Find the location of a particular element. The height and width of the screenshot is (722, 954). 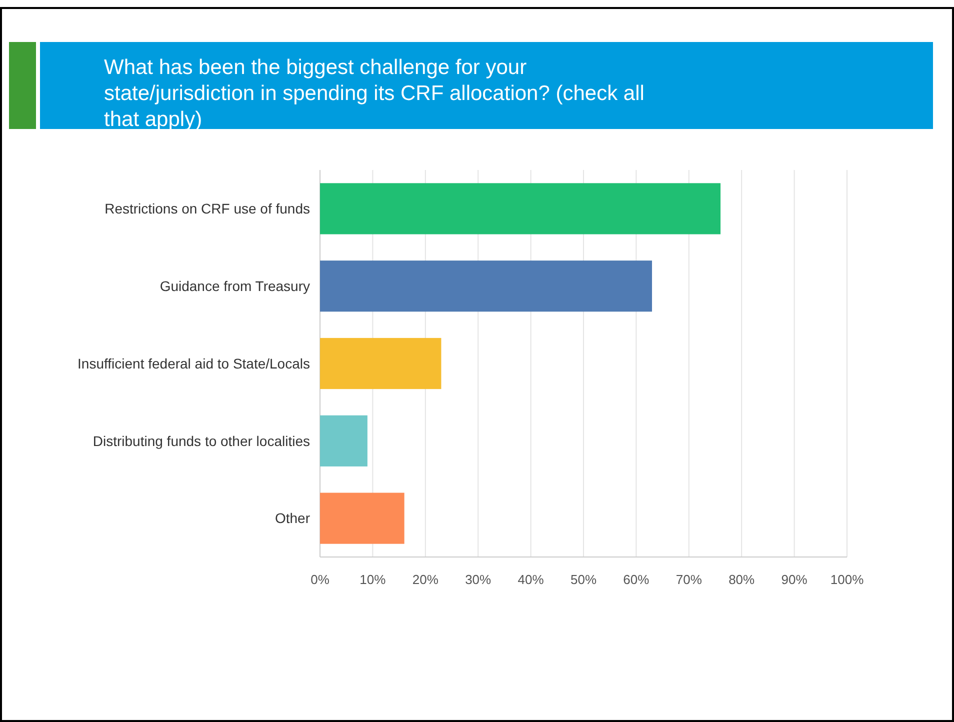

x-tick-label: 10% is located at coordinates (373, 579).